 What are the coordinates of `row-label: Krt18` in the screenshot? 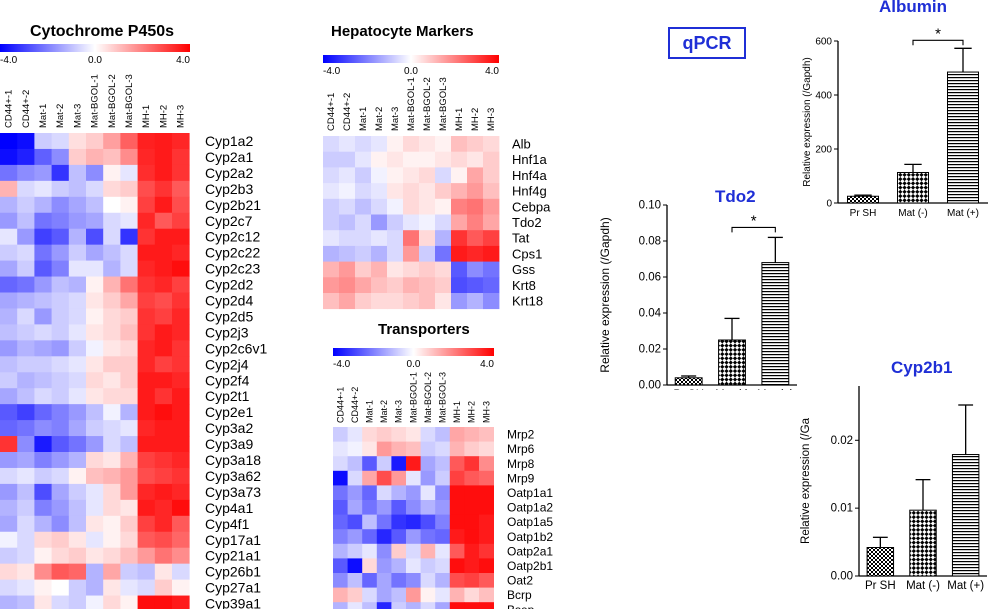 It's located at (527, 301).